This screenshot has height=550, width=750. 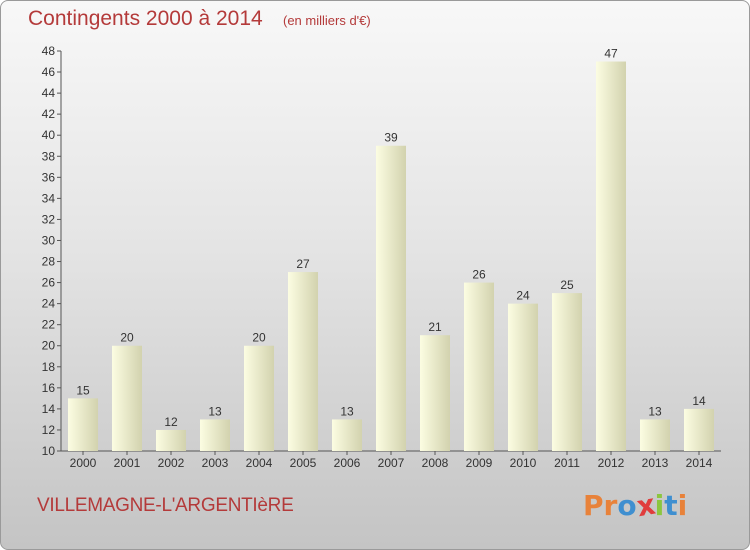 I want to click on proxiti-logo: Proxiti, so click(x=635, y=506).